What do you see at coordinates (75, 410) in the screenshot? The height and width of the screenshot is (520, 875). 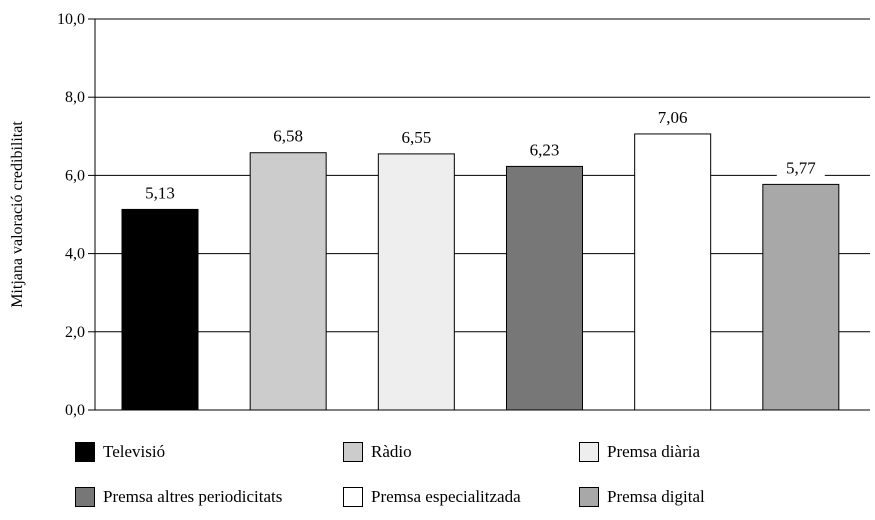 I see `y-tick-label: 0,0` at bounding box center [75, 410].